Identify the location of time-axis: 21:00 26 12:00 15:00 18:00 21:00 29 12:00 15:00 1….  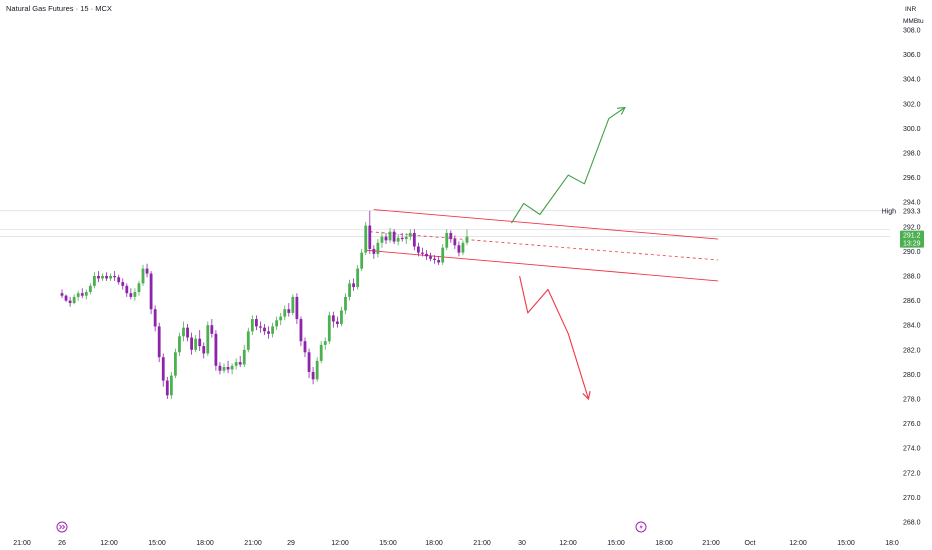
(456, 543).